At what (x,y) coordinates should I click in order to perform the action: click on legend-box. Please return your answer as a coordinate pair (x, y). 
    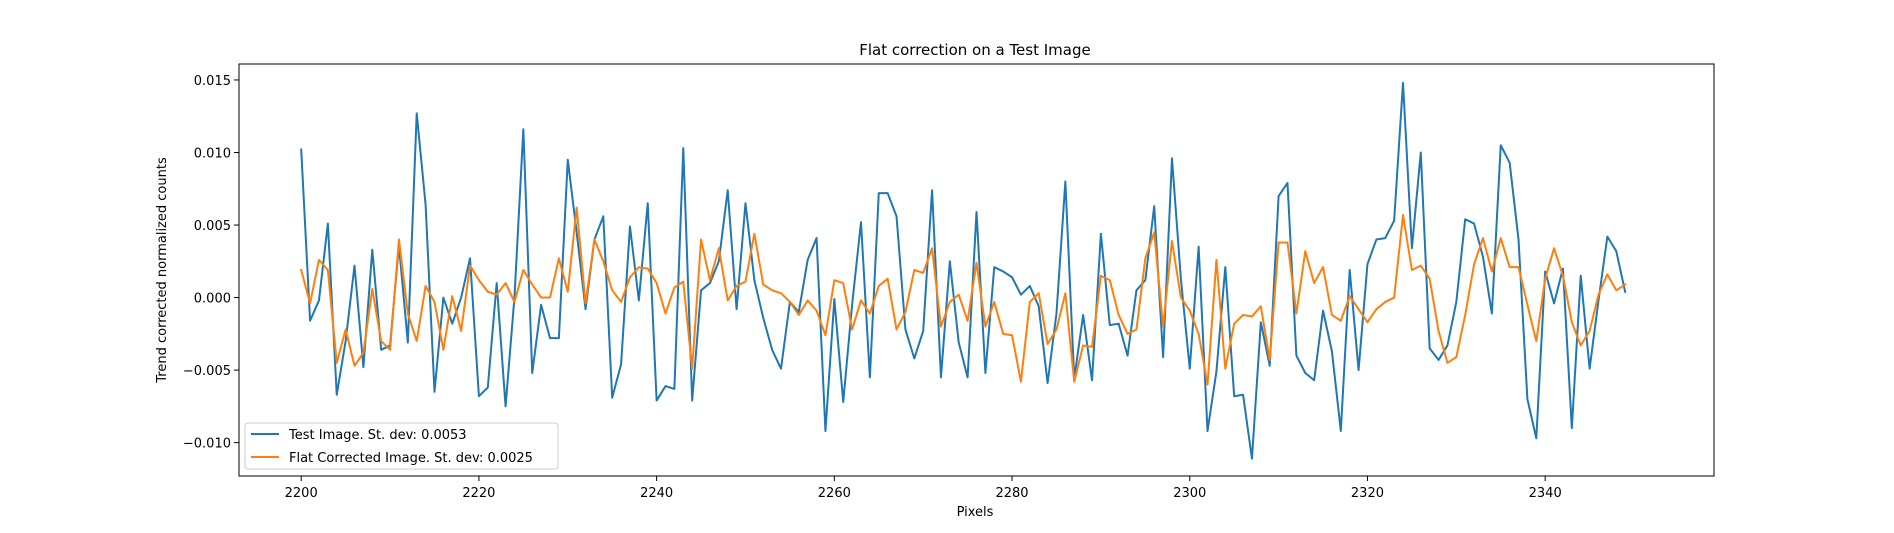
    Looking at the image, I should click on (401, 446).